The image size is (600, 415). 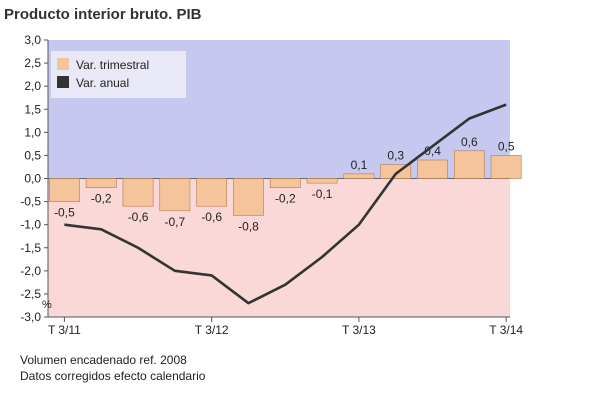 What do you see at coordinates (118, 74) in the screenshot?
I see `legend-box` at bounding box center [118, 74].